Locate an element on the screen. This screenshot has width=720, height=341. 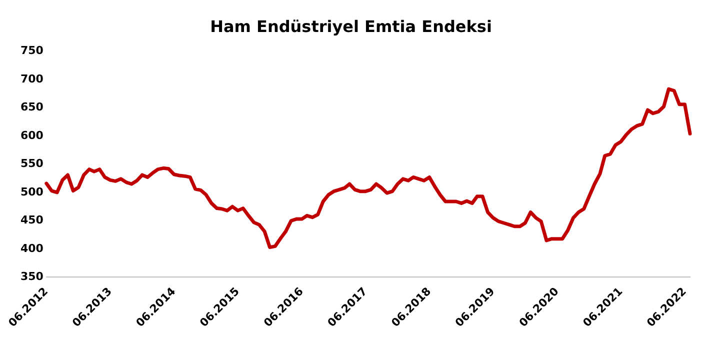
y-tick-label: 550 is located at coordinates (32, 163).